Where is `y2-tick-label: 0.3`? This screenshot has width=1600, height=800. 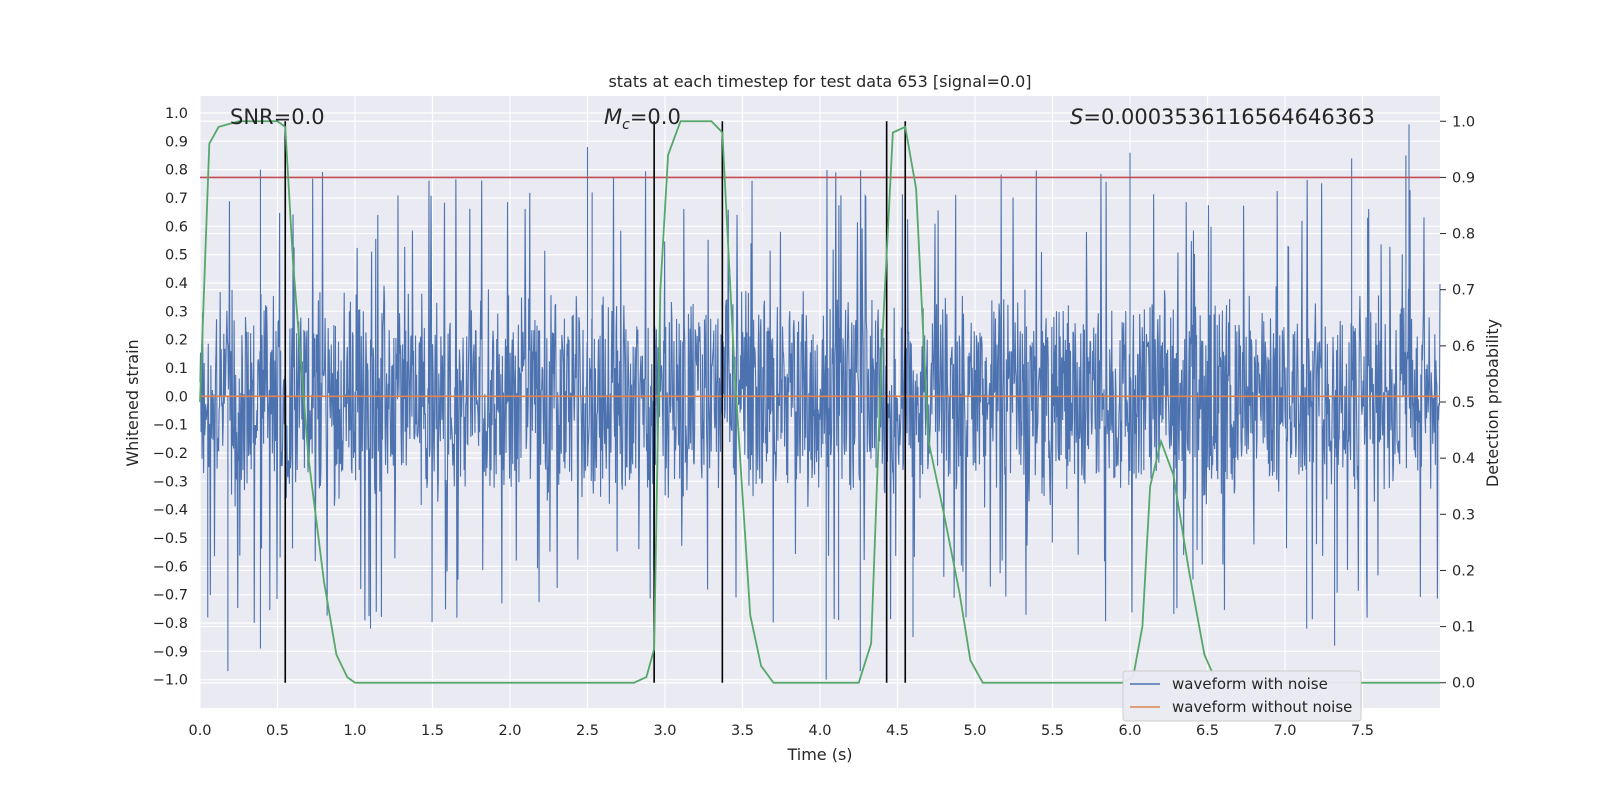
y2-tick-label: 0.3 is located at coordinates (1463, 515).